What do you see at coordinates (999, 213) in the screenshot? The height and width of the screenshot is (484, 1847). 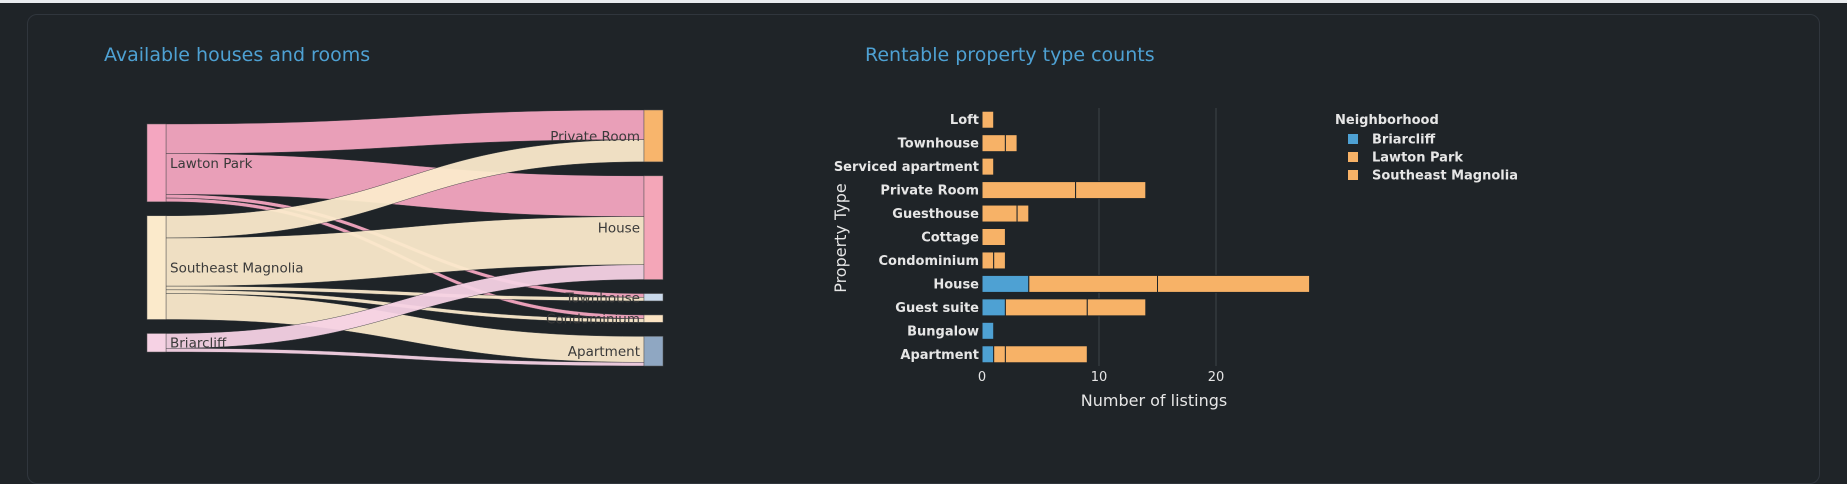 I see `bar-lawton-park-guesthouse` at bounding box center [999, 213].